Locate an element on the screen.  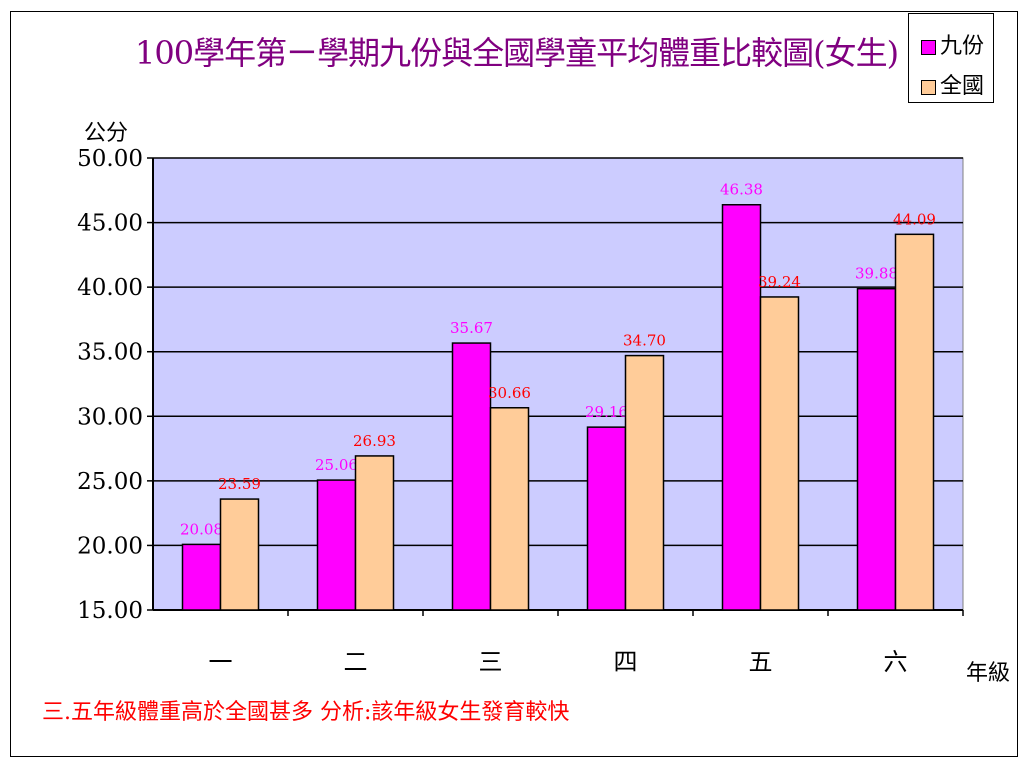
x-tick-label: 三 is located at coordinates (491, 662).